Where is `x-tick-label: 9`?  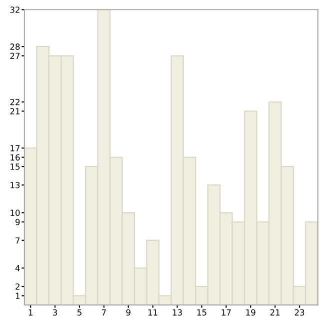 x-tick-label: 9 is located at coordinates (128, 312).